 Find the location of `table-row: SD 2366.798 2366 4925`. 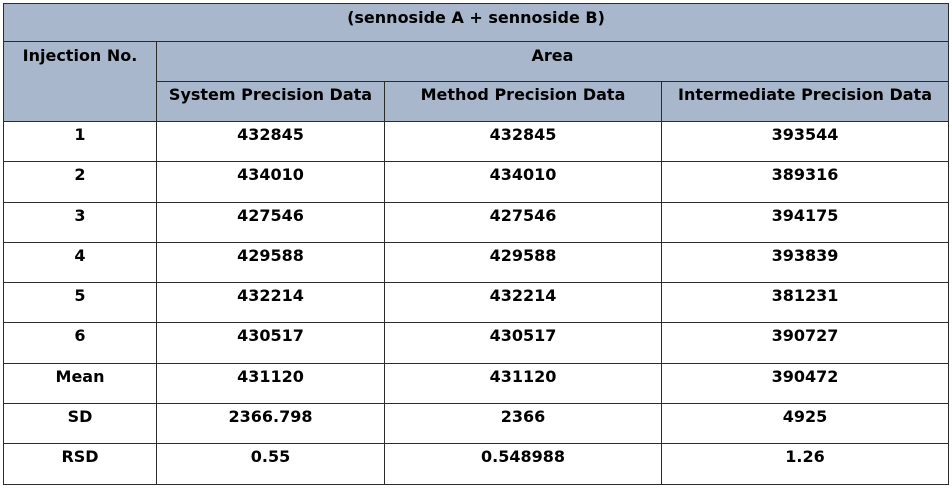

table-row: SD 2366.798 2366 4925 is located at coordinates (476, 424).